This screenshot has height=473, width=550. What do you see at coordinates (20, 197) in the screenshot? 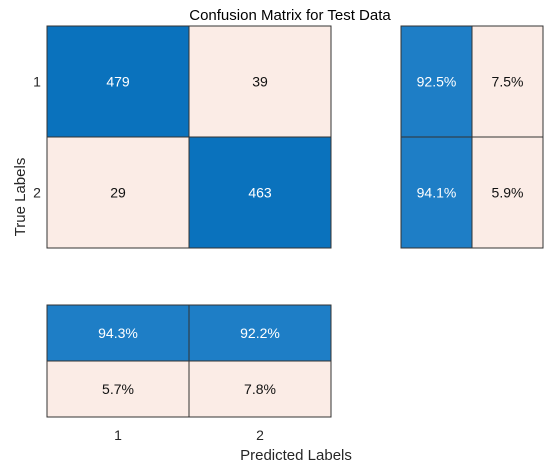
I see `y-axis-label: True Labels` at bounding box center [20, 197].